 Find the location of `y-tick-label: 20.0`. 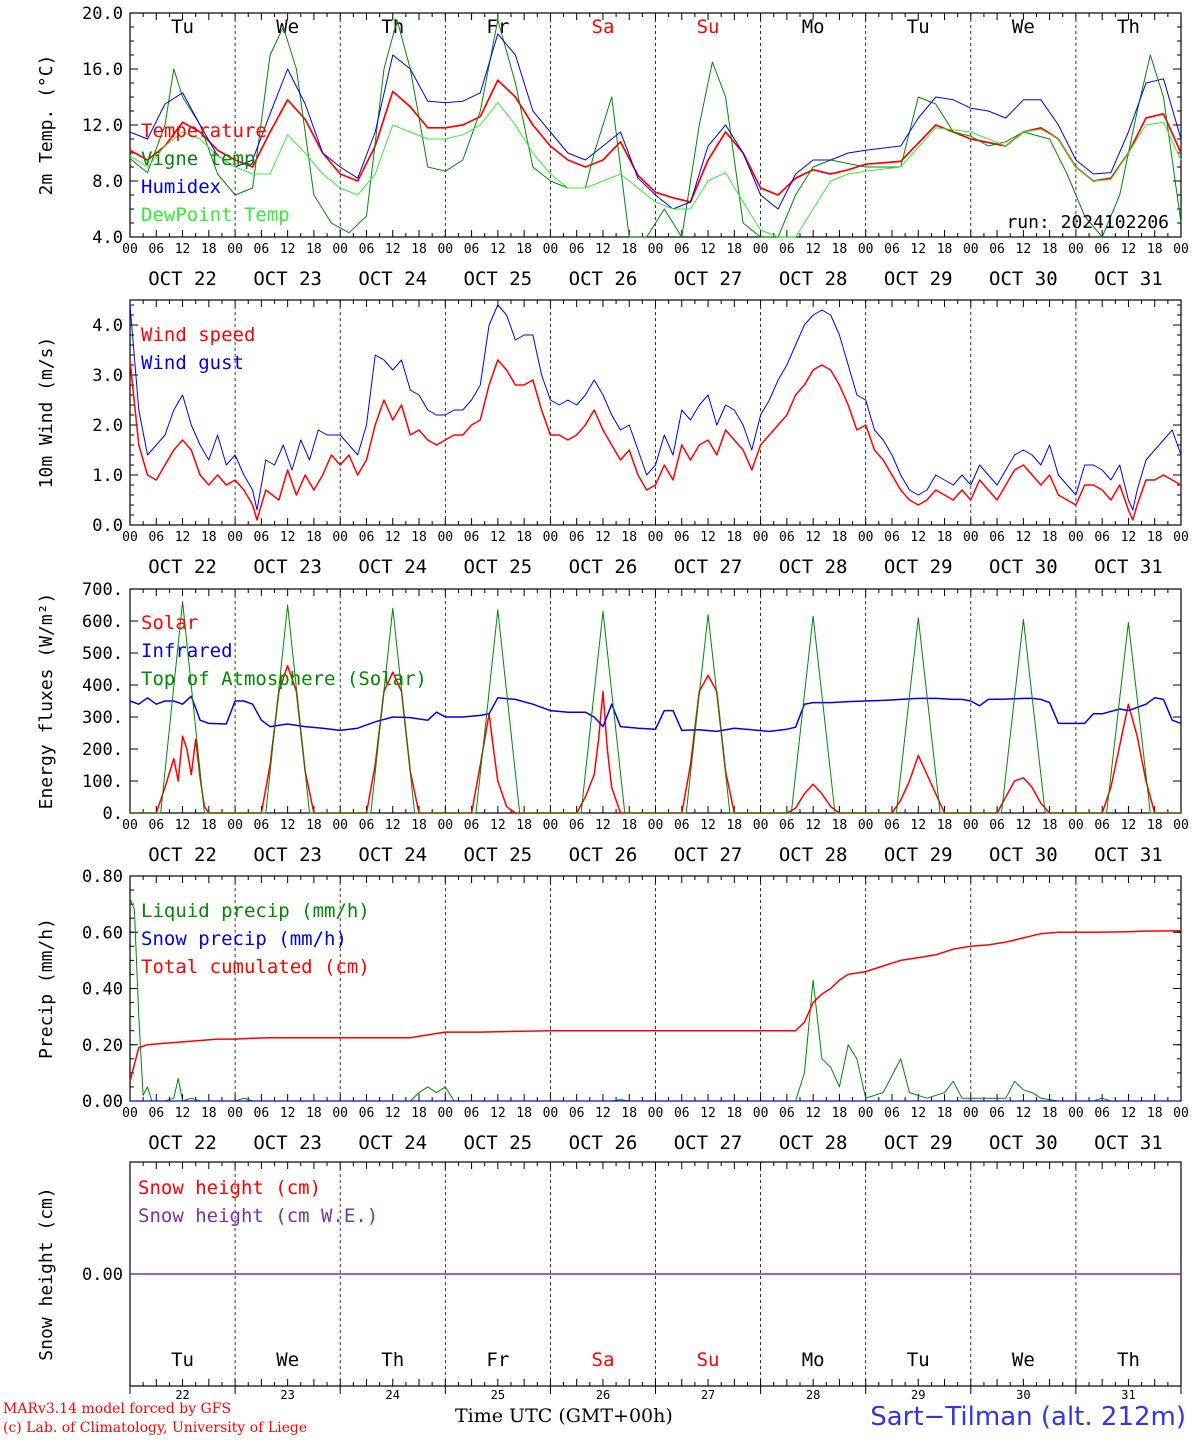

y-tick-label: 20.0 is located at coordinates (102, 14).